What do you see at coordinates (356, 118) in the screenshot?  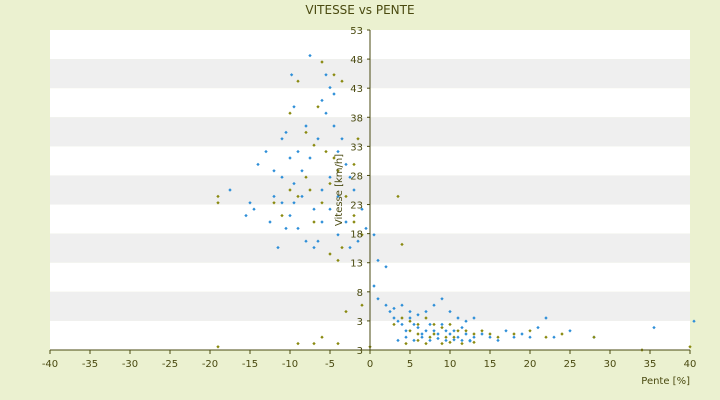 I see `y-tick-label: 38` at bounding box center [356, 118].